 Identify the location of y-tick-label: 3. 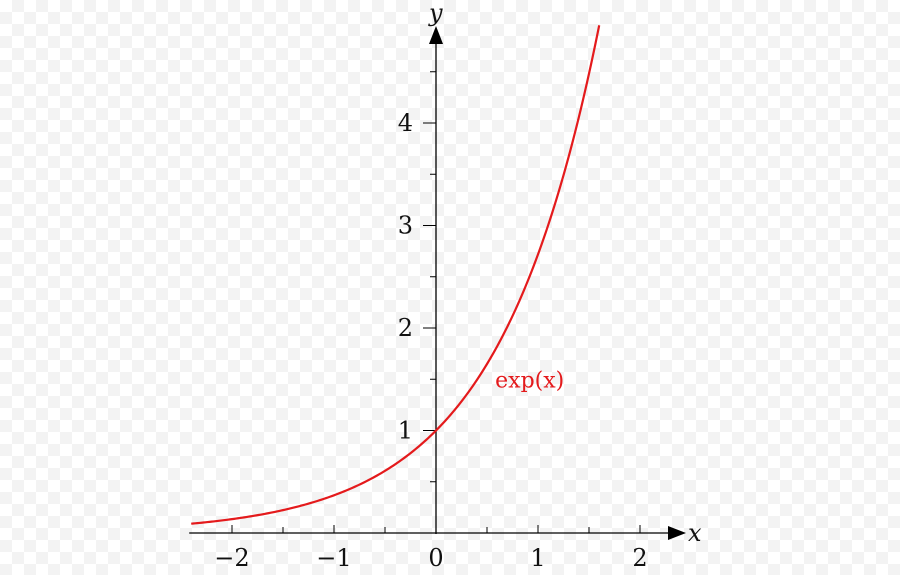
(405, 226).